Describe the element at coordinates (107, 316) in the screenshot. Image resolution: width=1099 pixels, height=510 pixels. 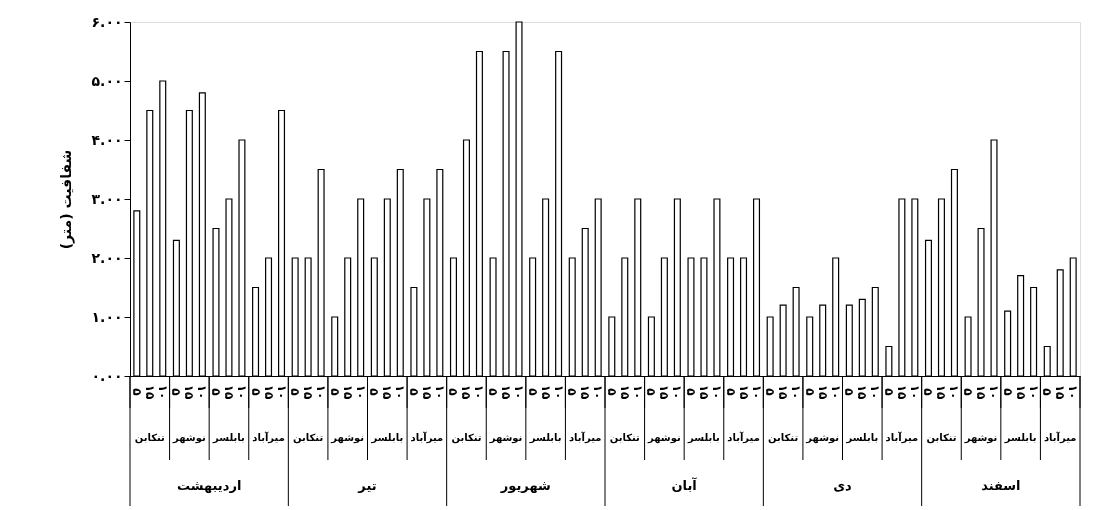
I see `y-tick-label: ۱.۰۰` at that location.